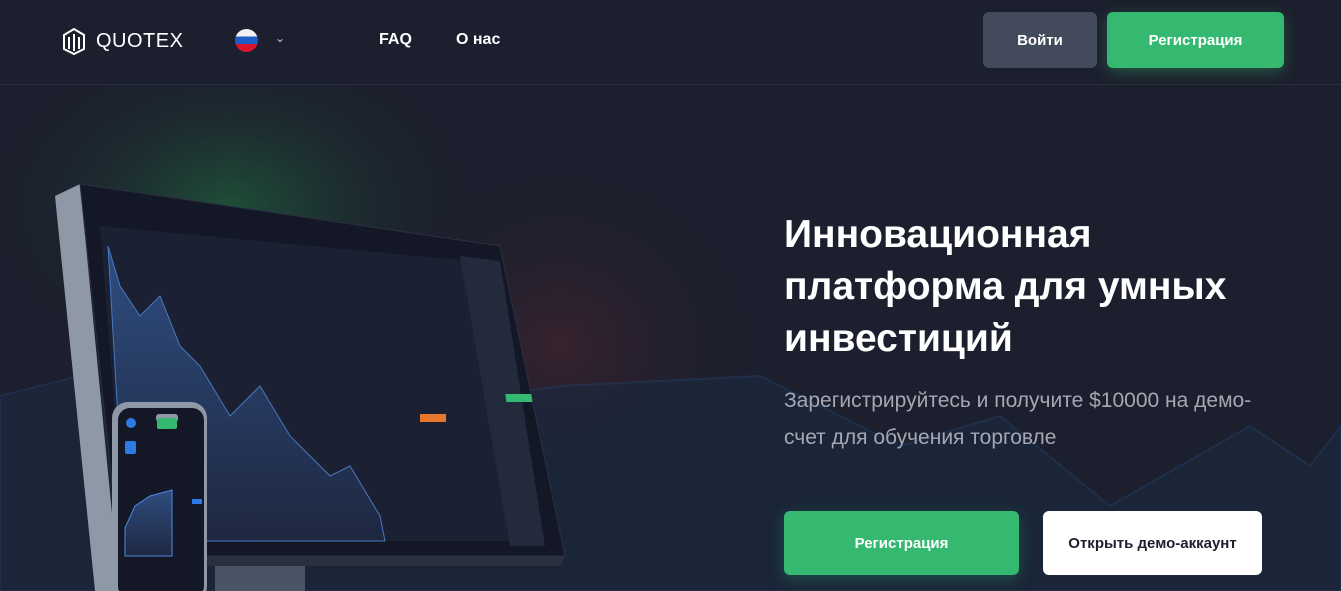 The width and height of the screenshot is (1341, 591). What do you see at coordinates (1152, 543) in the screenshot?
I see `open-demo-account-button: Открыть демо-аккаунт` at bounding box center [1152, 543].